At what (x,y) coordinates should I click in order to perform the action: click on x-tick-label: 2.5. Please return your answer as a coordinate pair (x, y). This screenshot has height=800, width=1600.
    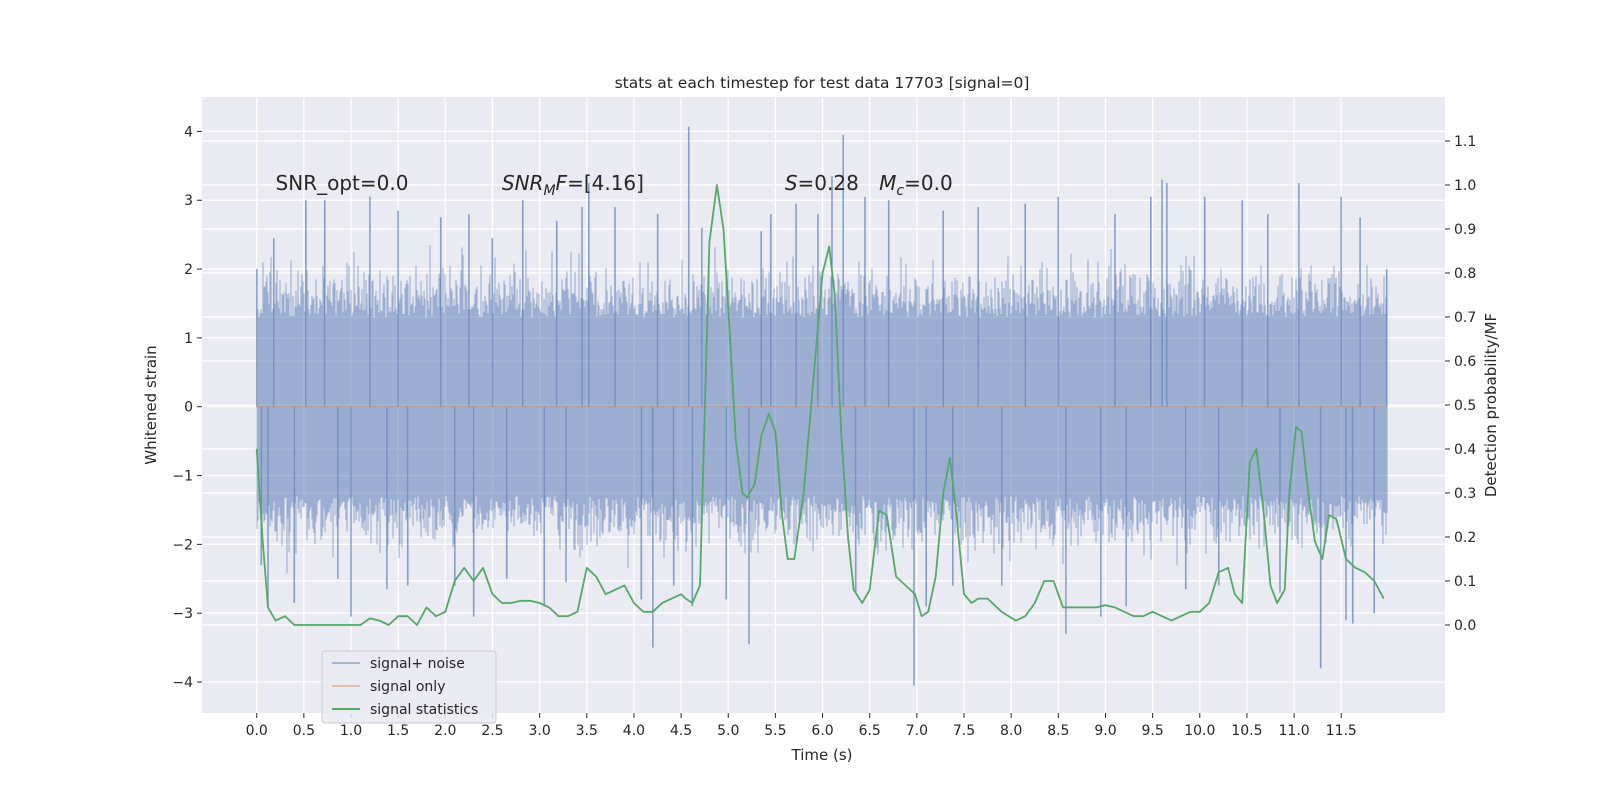
    Looking at the image, I should click on (492, 731).